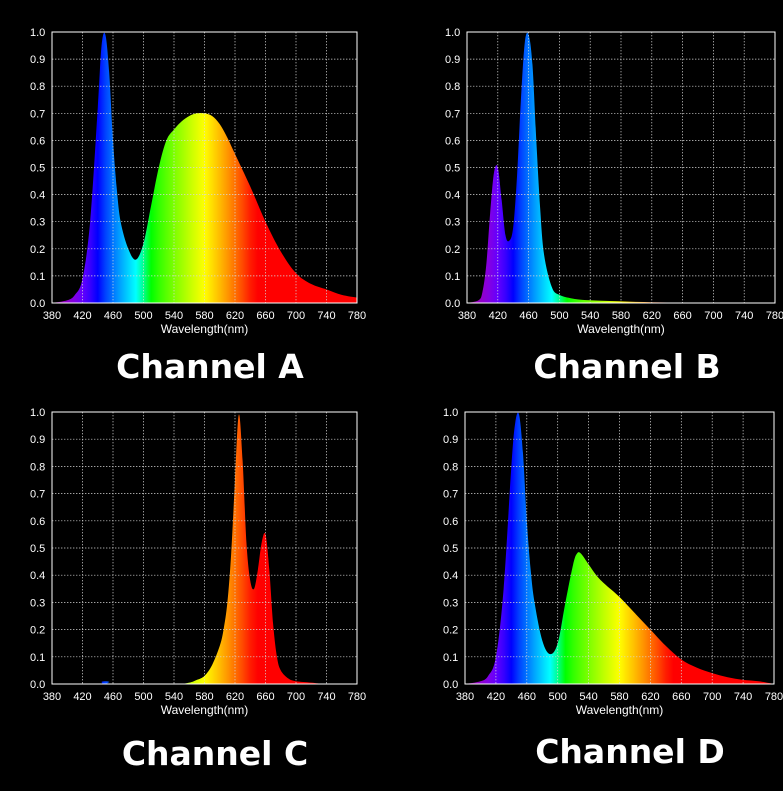 This screenshot has width=783, height=791. Describe the element at coordinates (630, 751) in the screenshot. I see `chart-title: Channel D` at that location.